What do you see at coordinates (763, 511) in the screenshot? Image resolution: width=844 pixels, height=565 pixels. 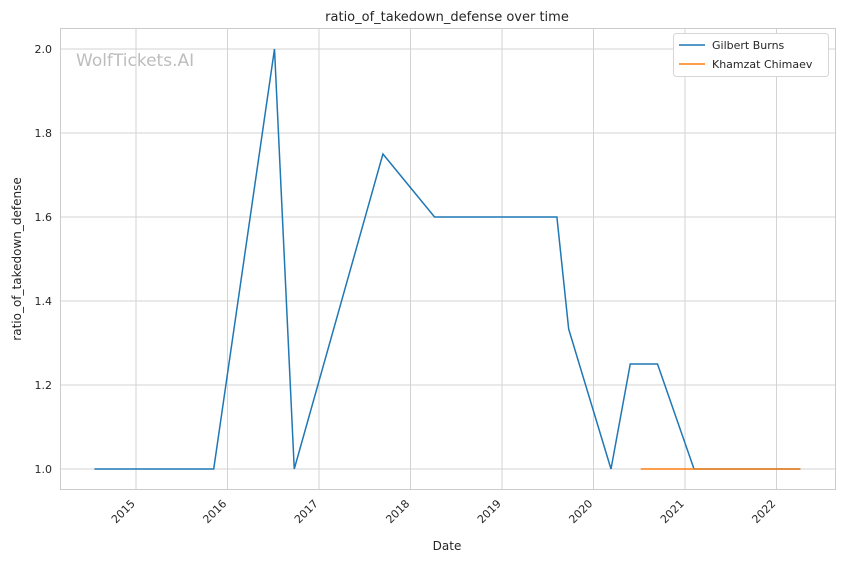 I see `x-tick-label: 2022` at bounding box center [763, 511].